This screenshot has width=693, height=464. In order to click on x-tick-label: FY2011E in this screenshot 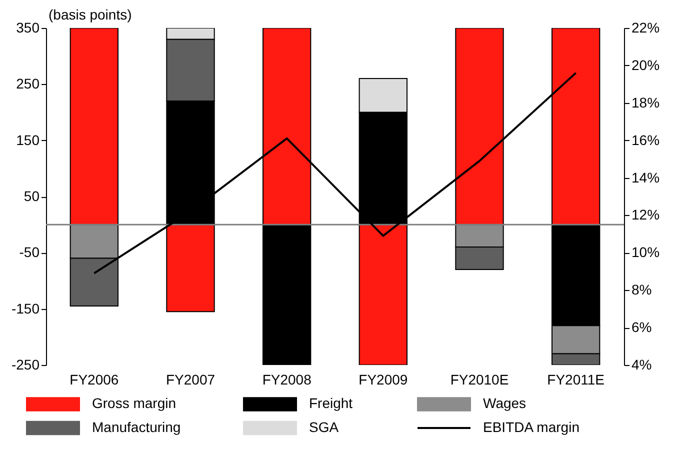, I will do `click(576, 380)`.